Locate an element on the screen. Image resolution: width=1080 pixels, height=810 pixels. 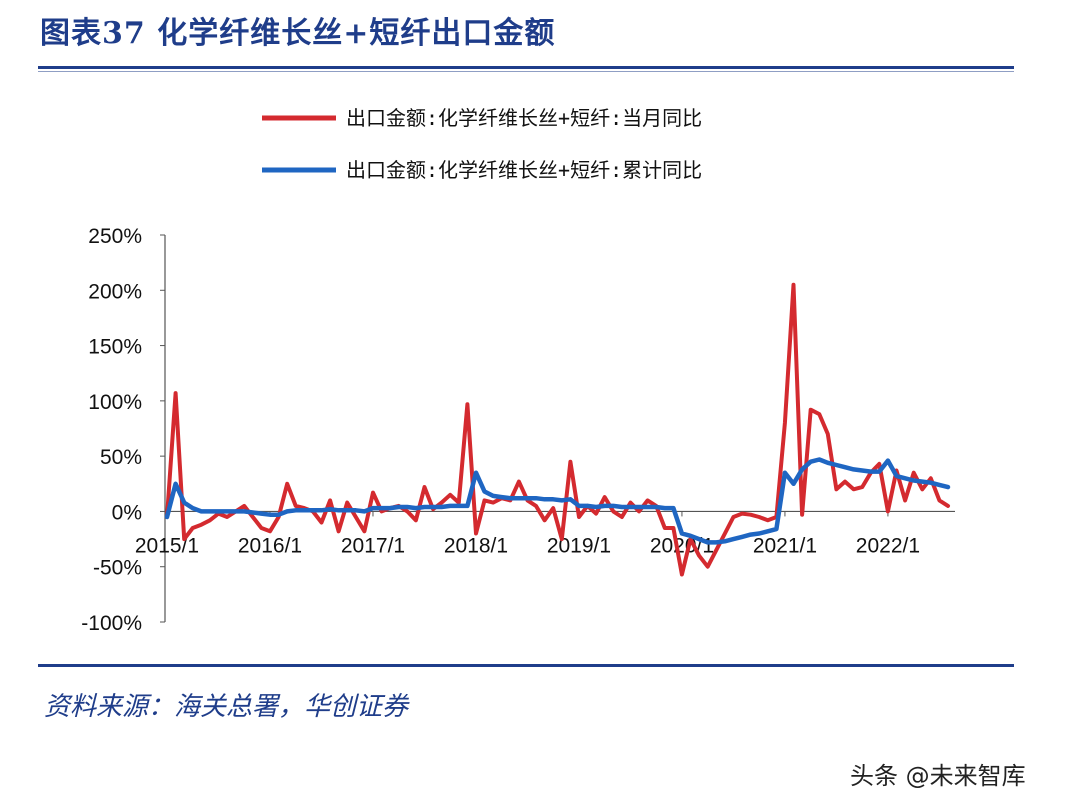
y-tick-label: -50% is located at coordinates (117, 568).